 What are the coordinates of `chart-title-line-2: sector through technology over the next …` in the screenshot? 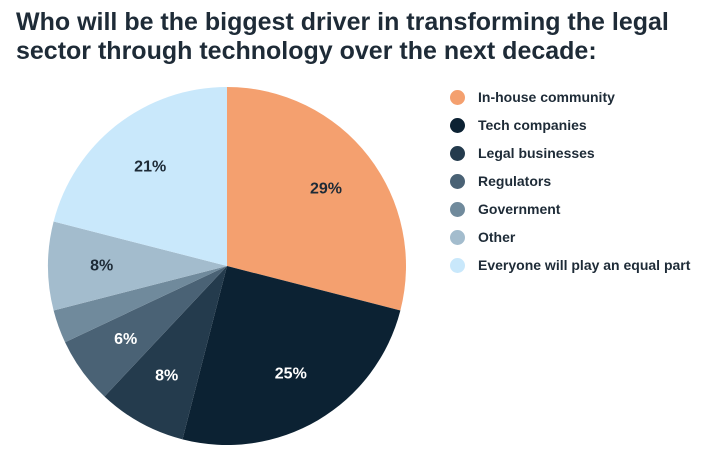 It's located at (306, 51).